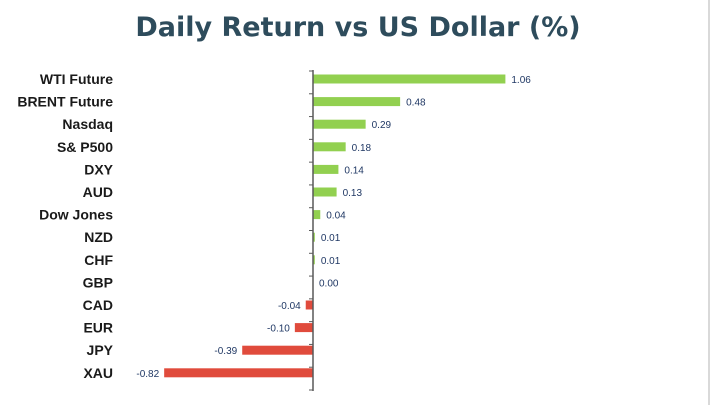  Describe the element at coordinates (329, 283) in the screenshot. I see `data-label: 0.00` at that location.